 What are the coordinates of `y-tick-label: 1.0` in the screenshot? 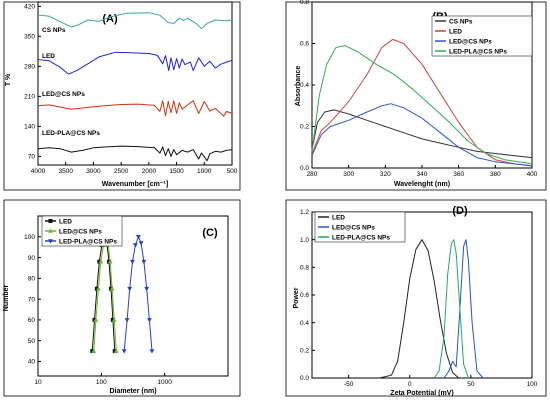 It's located at (304, 240).